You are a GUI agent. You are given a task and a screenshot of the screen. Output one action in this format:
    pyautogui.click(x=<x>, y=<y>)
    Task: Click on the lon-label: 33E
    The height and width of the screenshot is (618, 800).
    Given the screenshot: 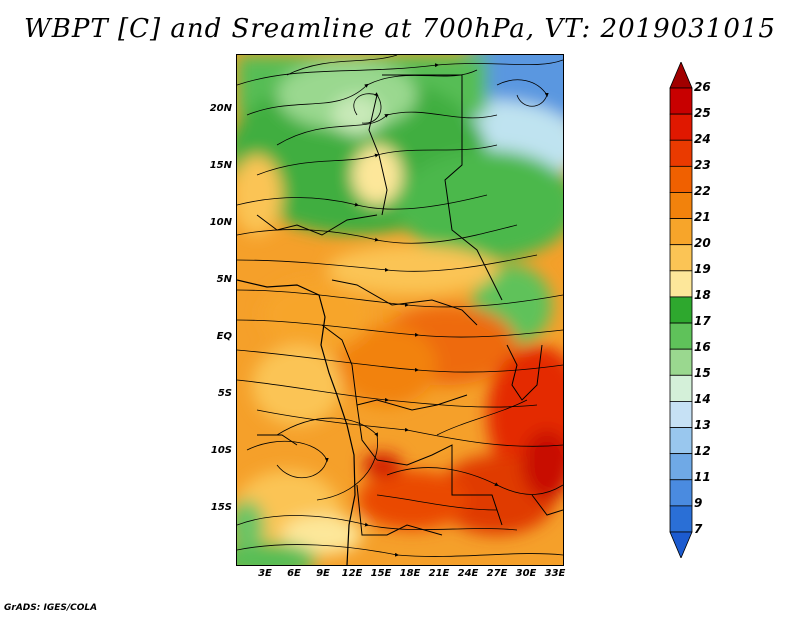 What is the action you would take?
    pyautogui.click(x=555, y=573)
    